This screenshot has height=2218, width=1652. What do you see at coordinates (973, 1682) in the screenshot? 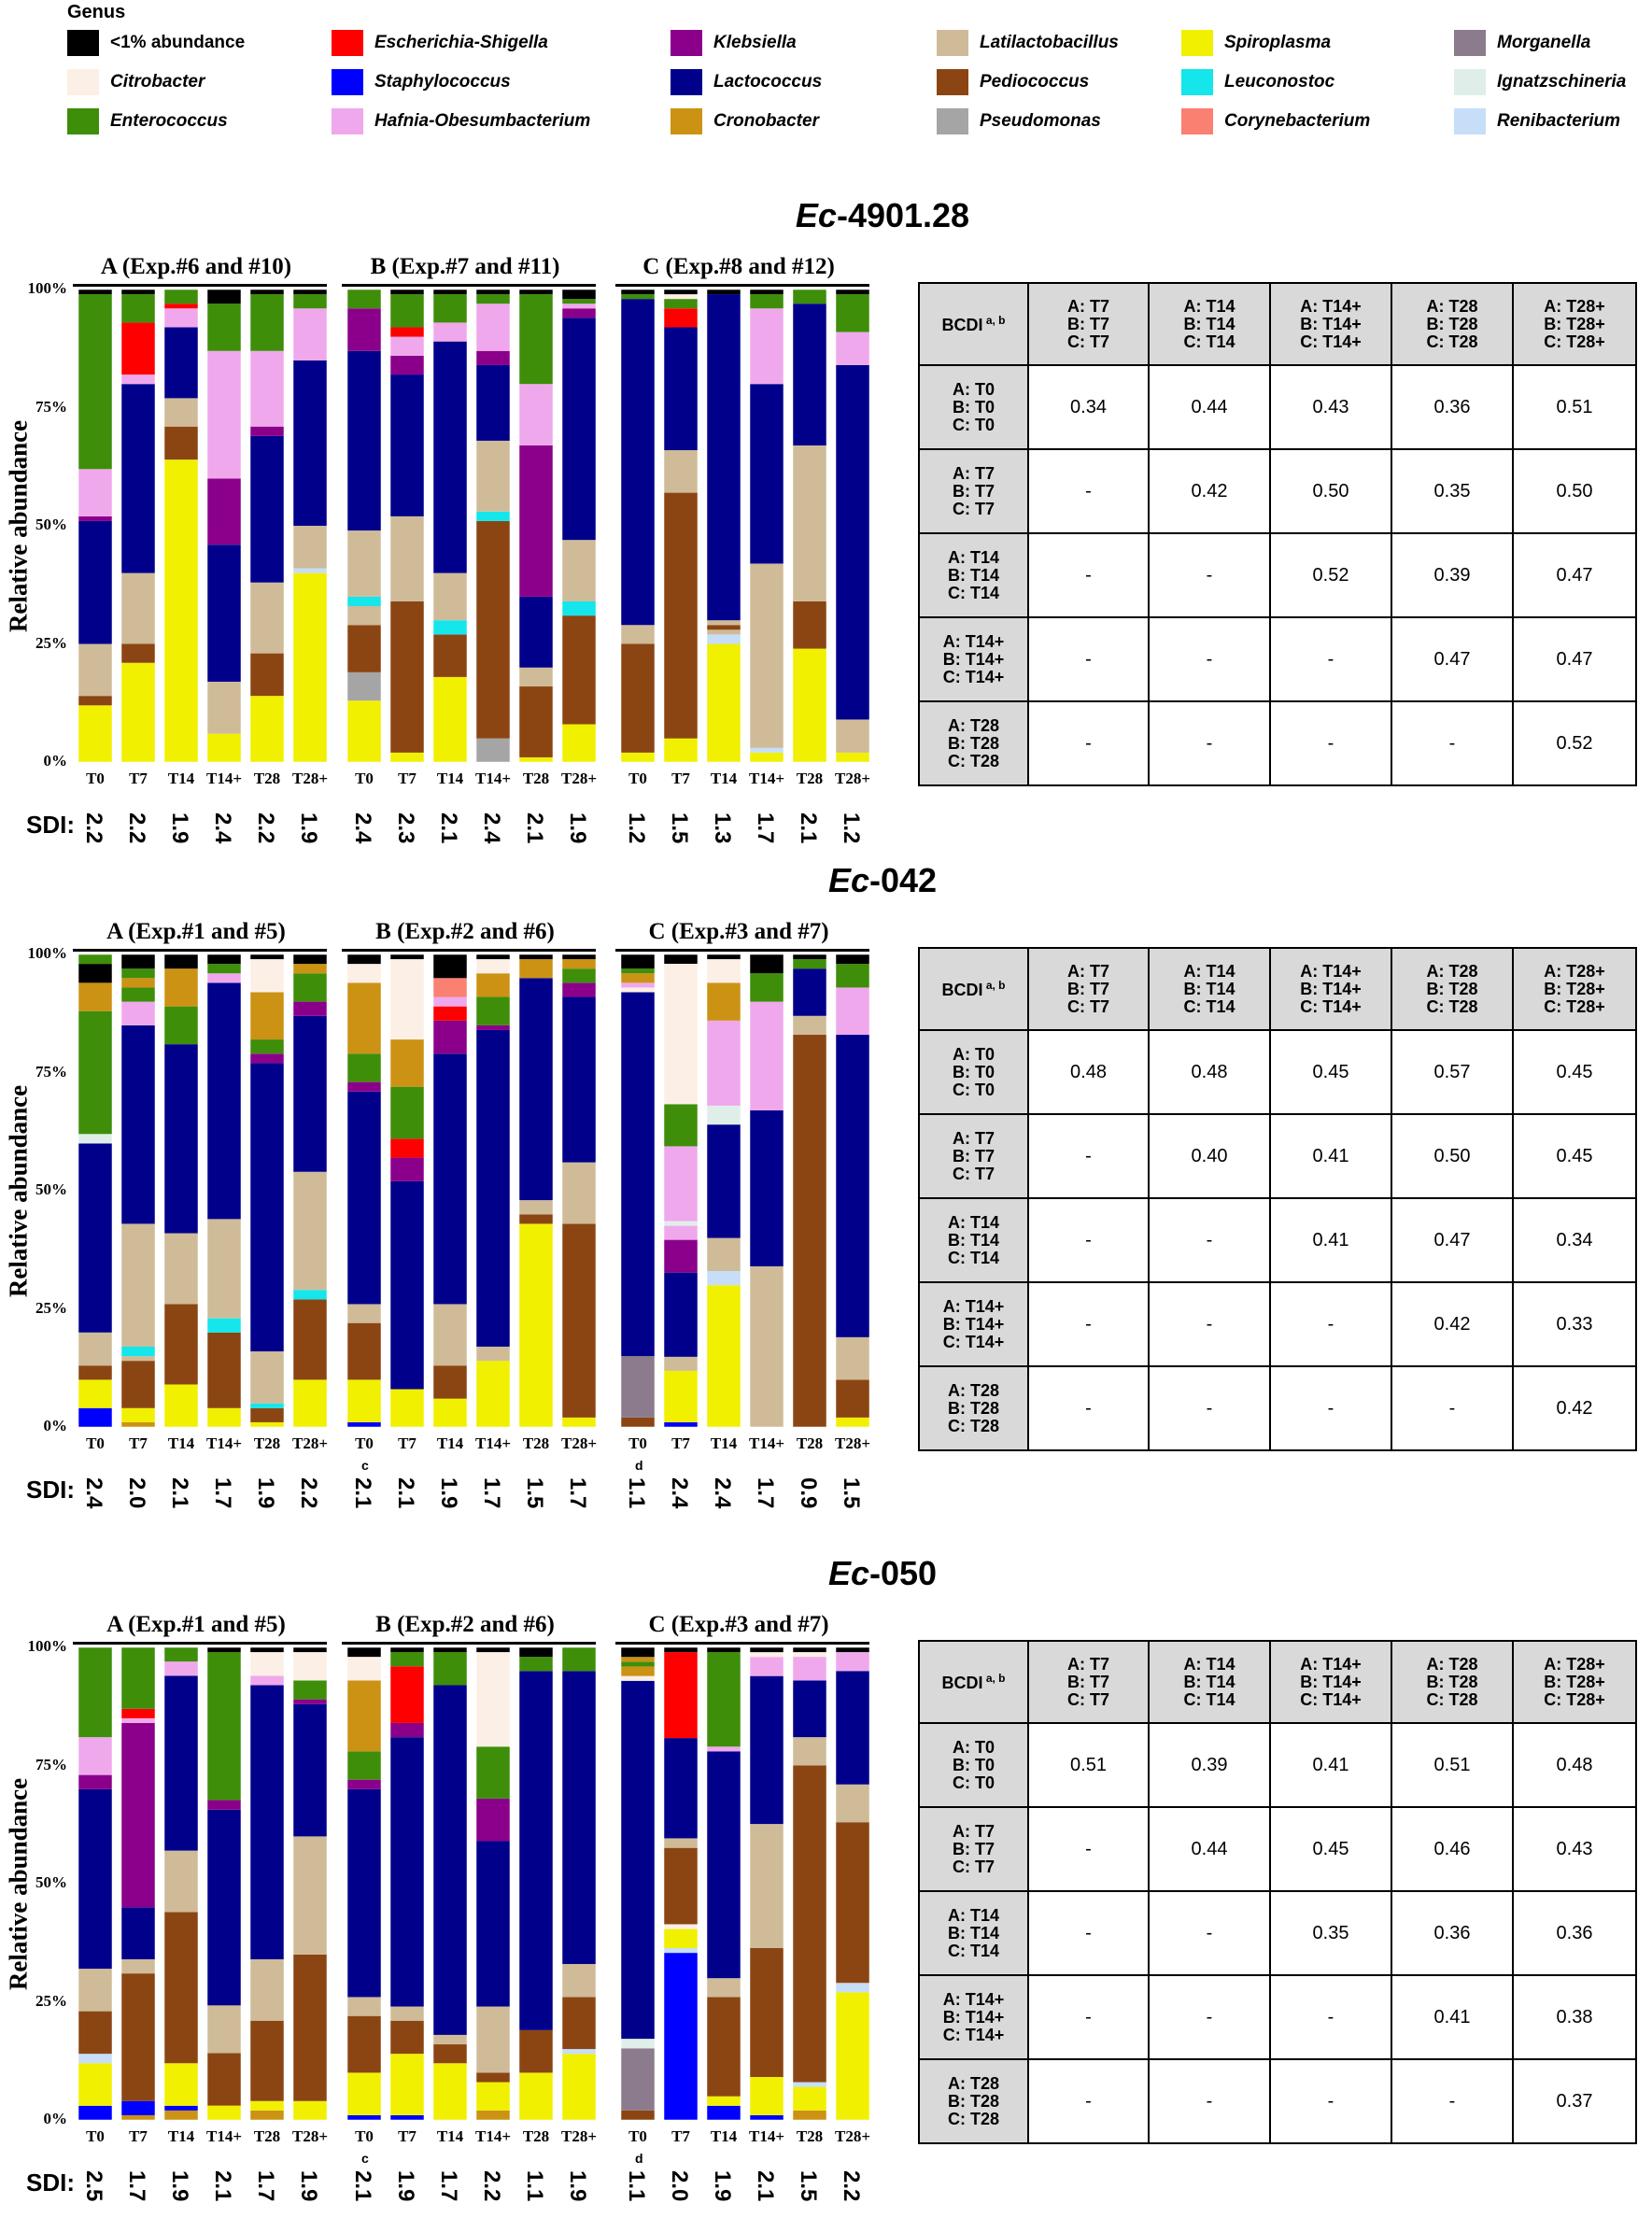
I see `table-corner: BCDI a, b` at bounding box center [973, 1682].